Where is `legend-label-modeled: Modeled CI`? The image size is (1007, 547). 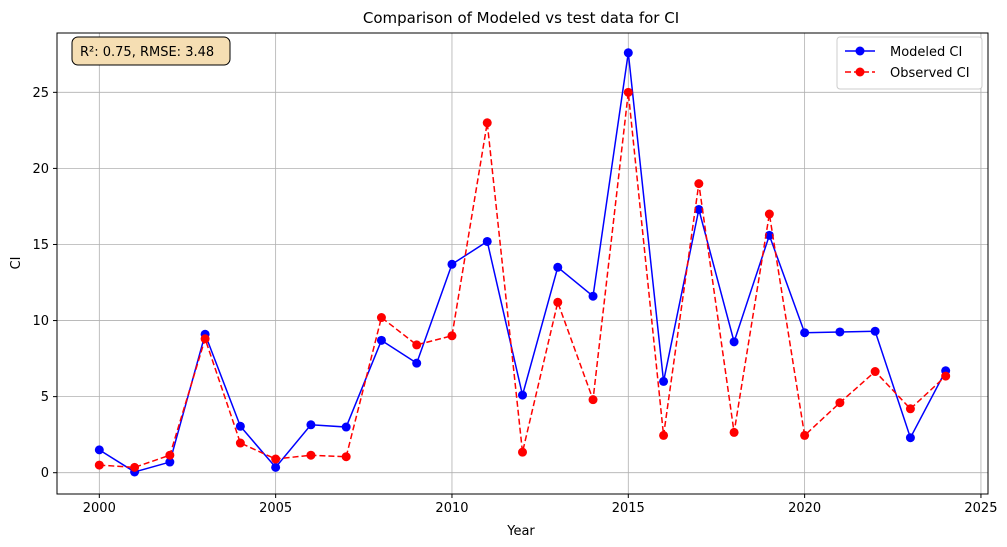
legend-label-modeled: Modeled CI is located at coordinates (926, 52).